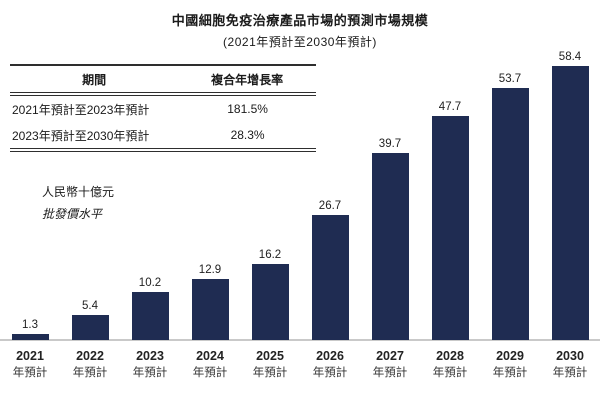 The image size is (600, 400). I want to click on x-tick-label: 2026 年預計, so click(330, 370).